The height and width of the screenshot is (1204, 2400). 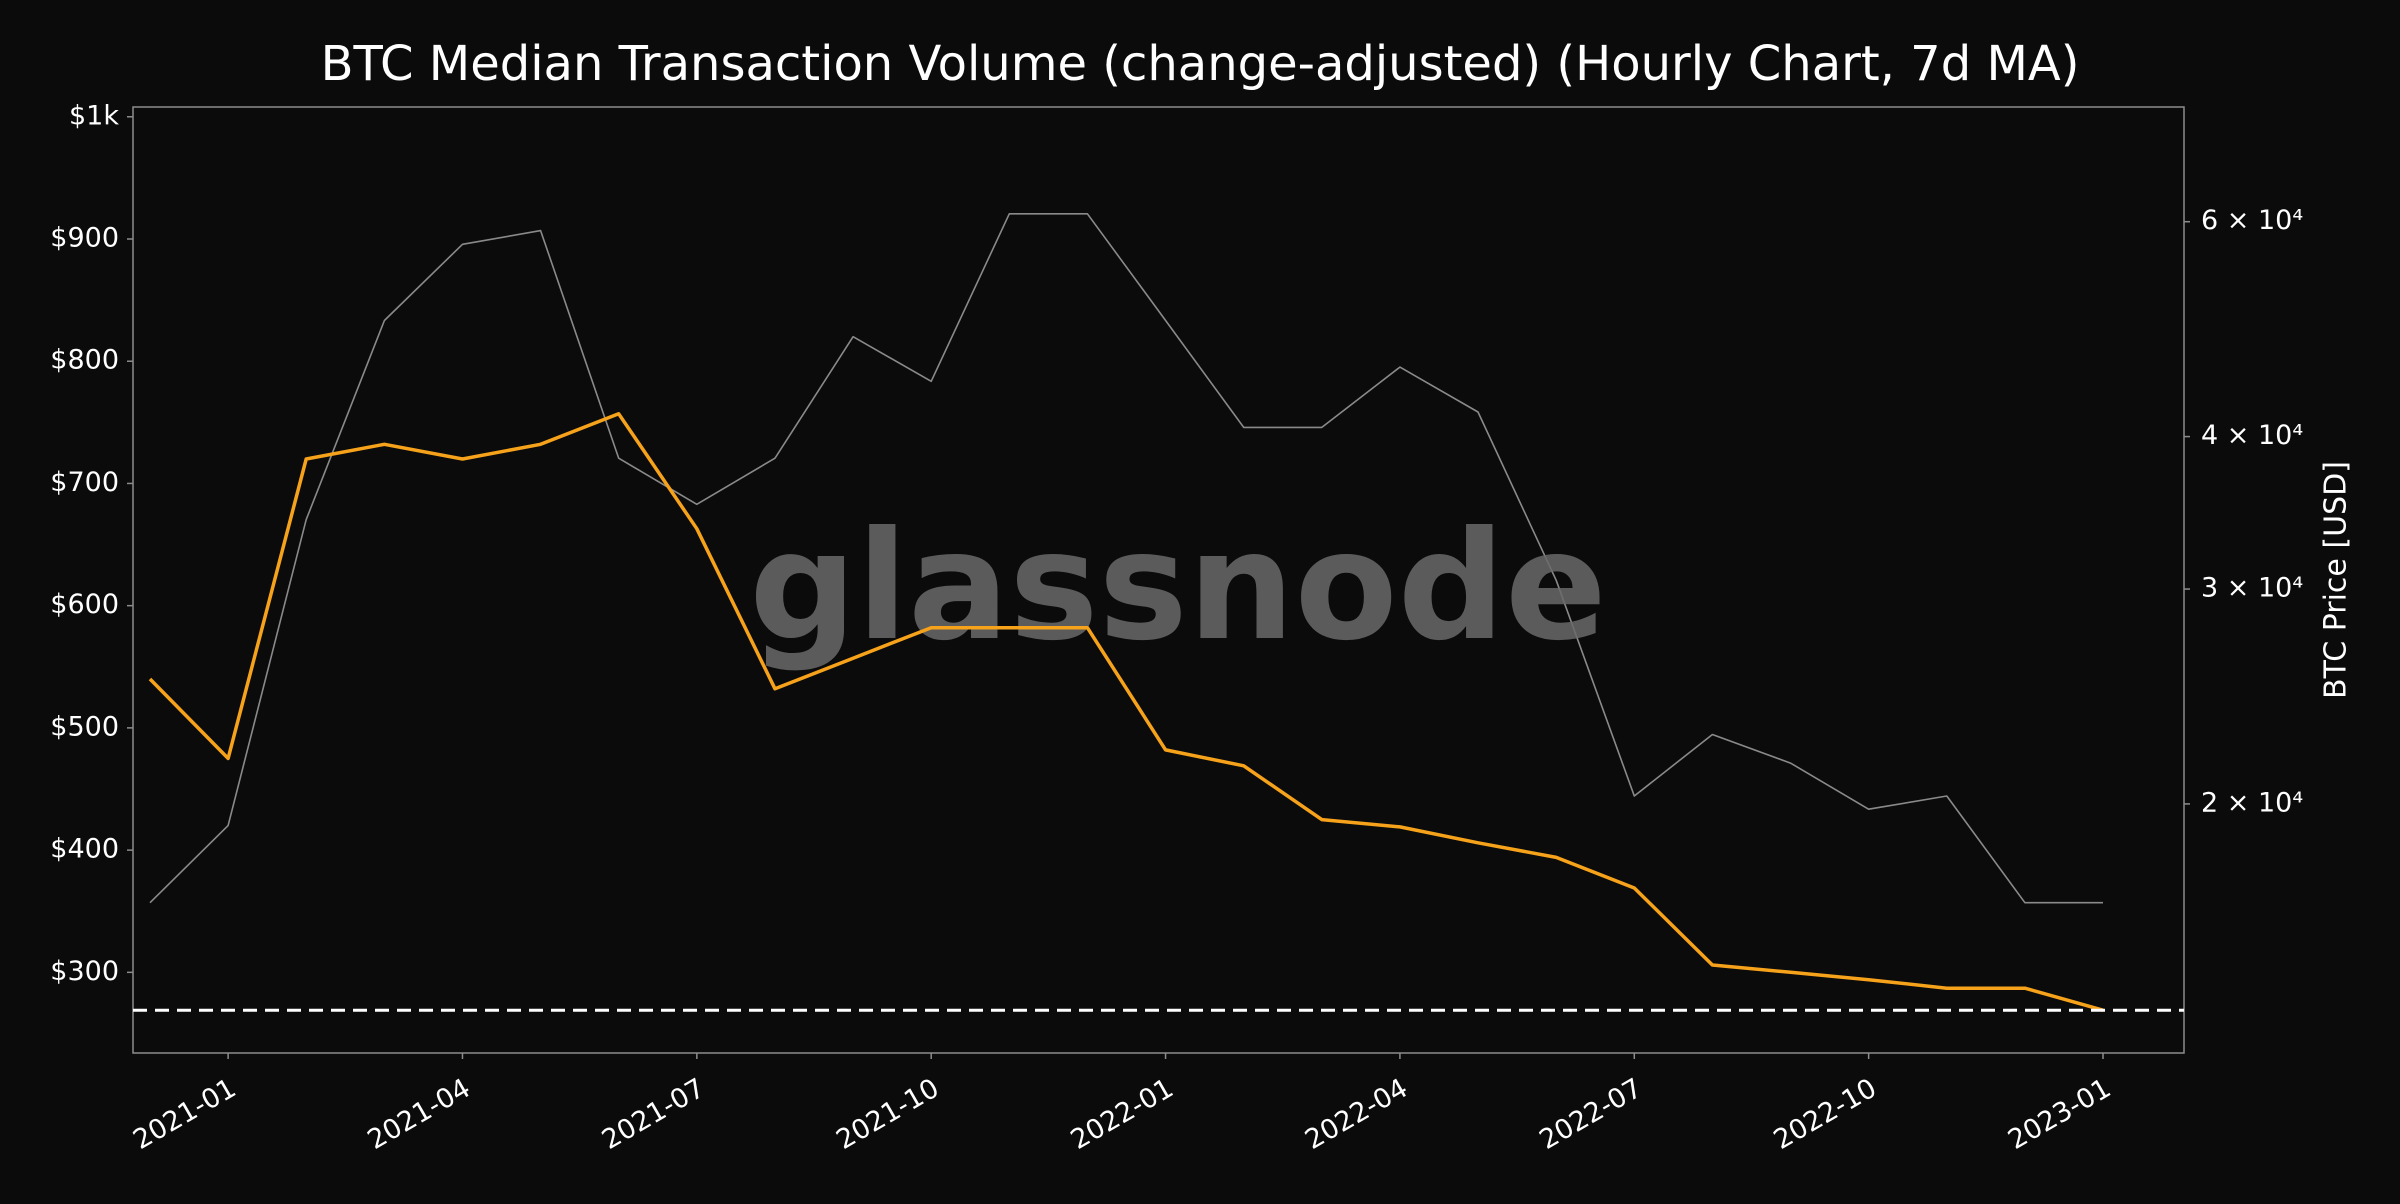 I want to click on y-tick-label: $500, so click(x=84, y=726).